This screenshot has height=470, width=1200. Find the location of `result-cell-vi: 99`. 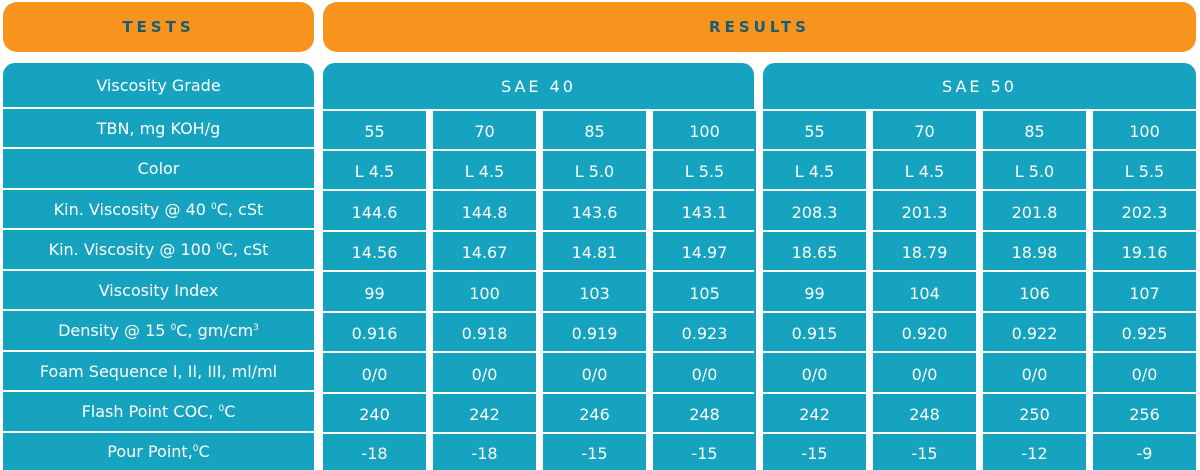

result-cell-vi: 99 is located at coordinates (374, 293).